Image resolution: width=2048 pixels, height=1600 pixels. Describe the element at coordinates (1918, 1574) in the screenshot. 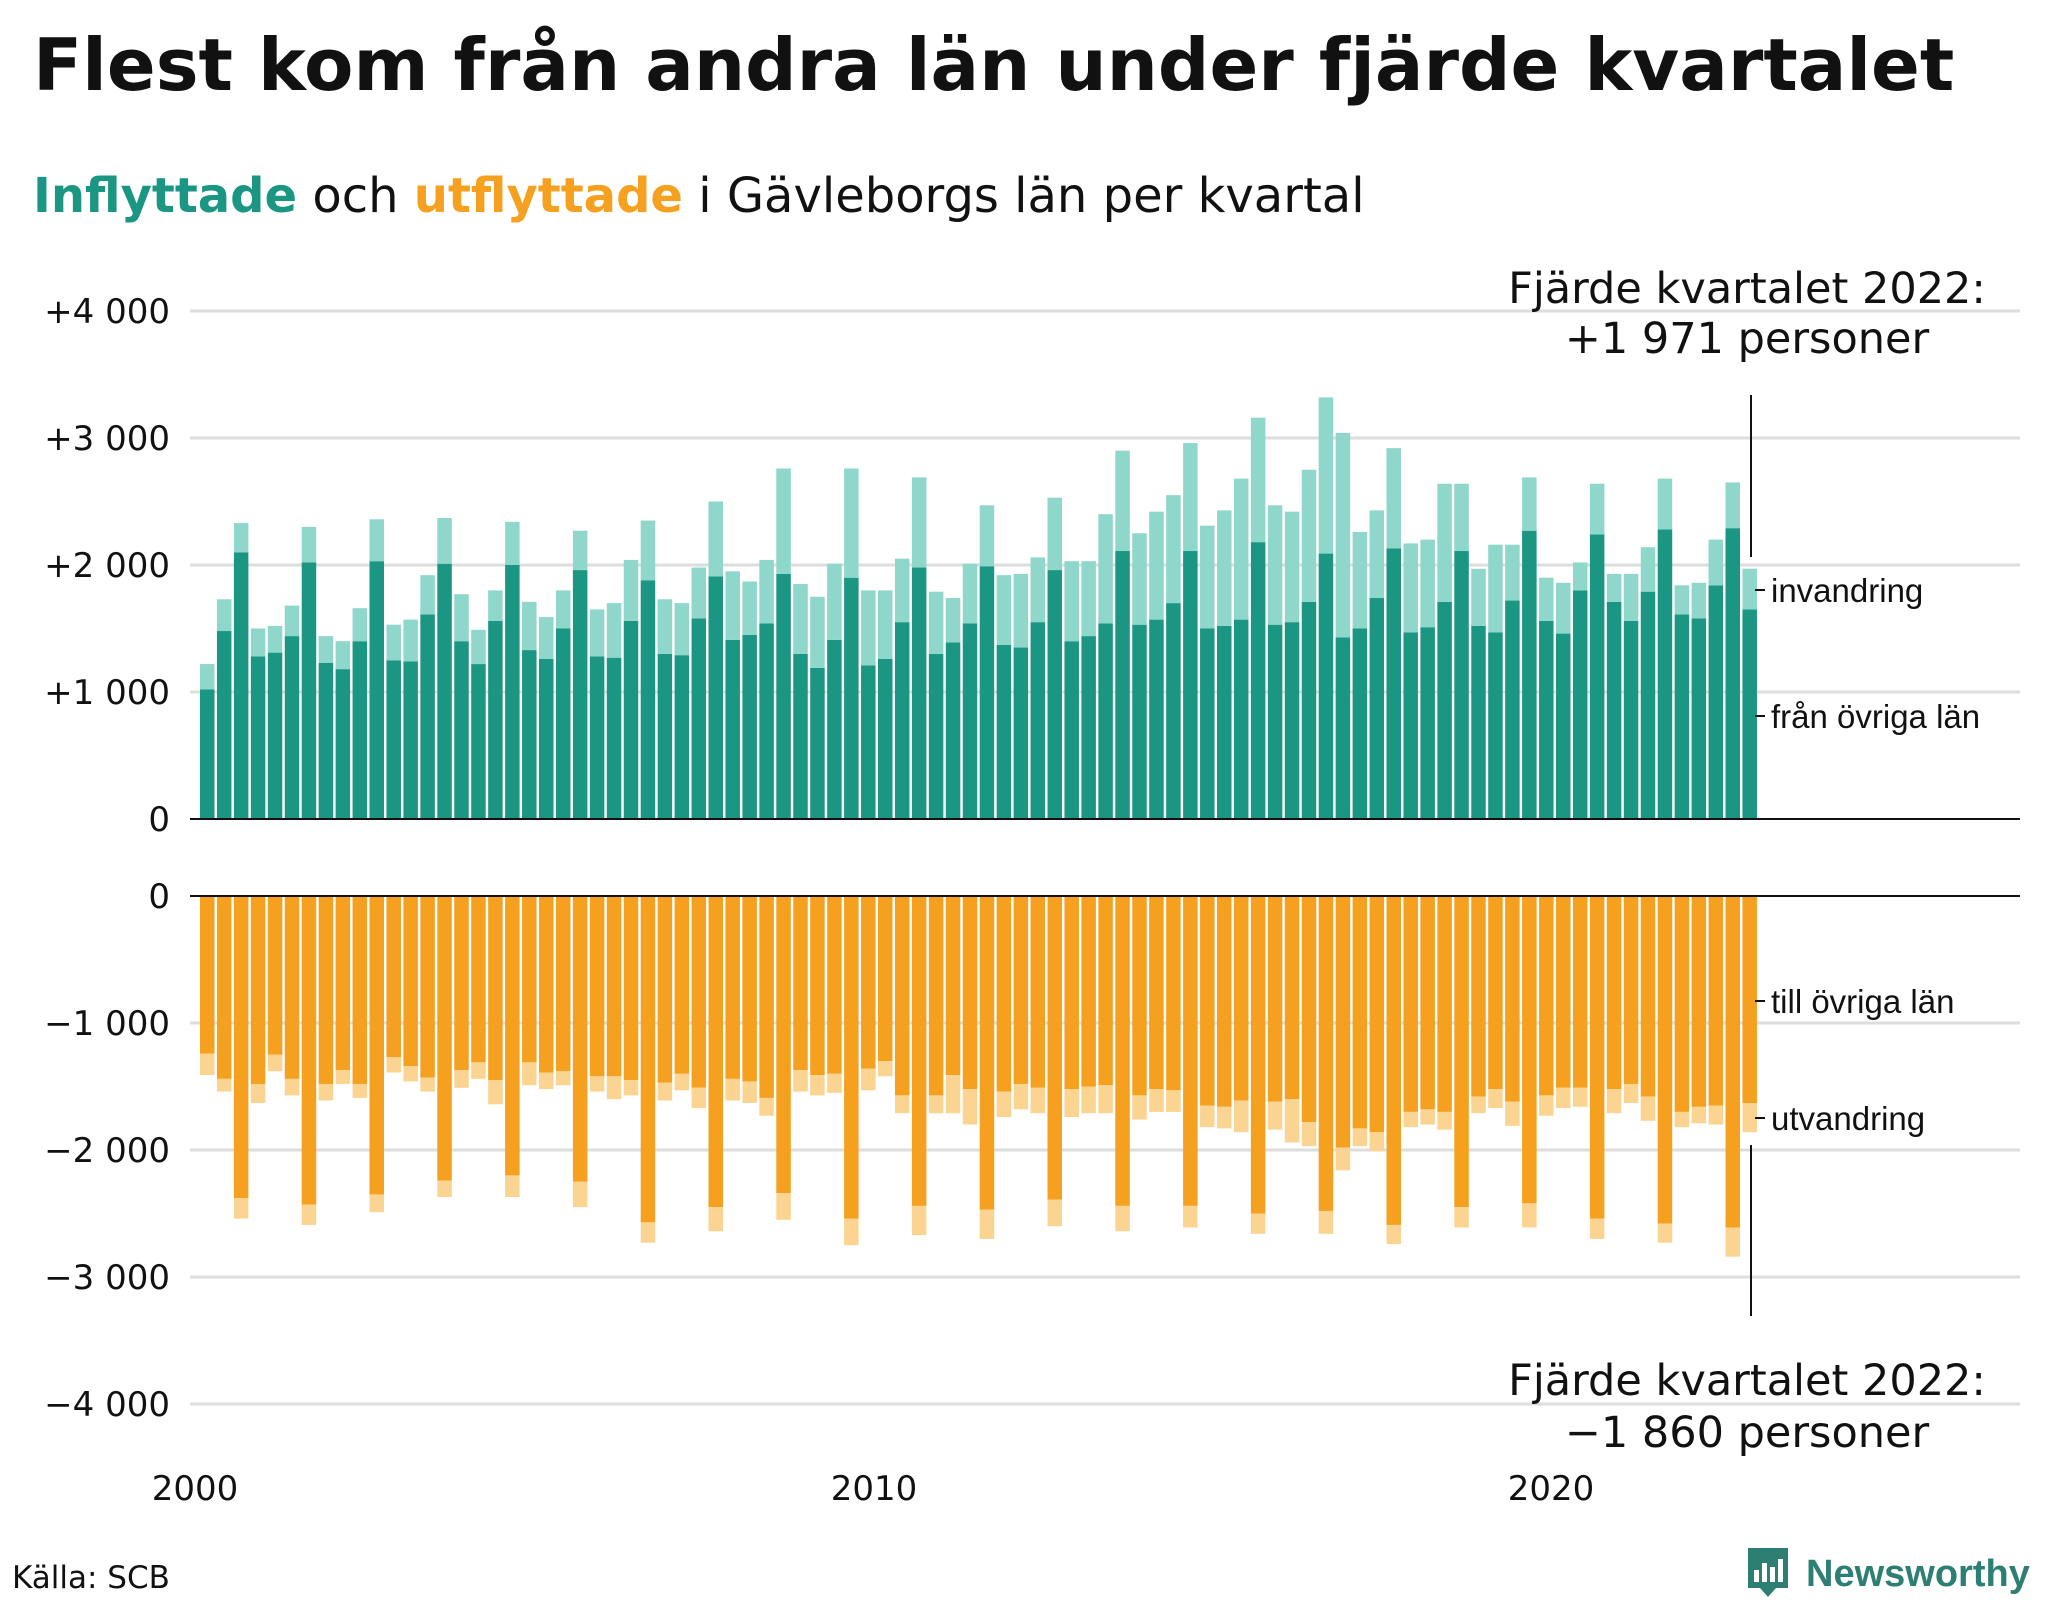

I see `brand-name: Newsworthy` at that location.